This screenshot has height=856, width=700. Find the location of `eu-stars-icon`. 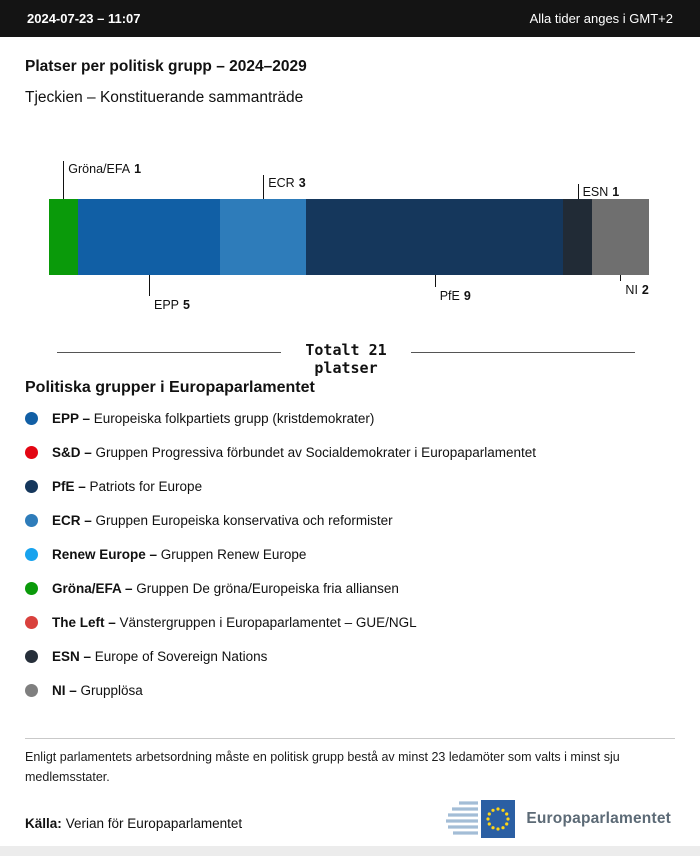

eu-stars-icon is located at coordinates (498, 819).